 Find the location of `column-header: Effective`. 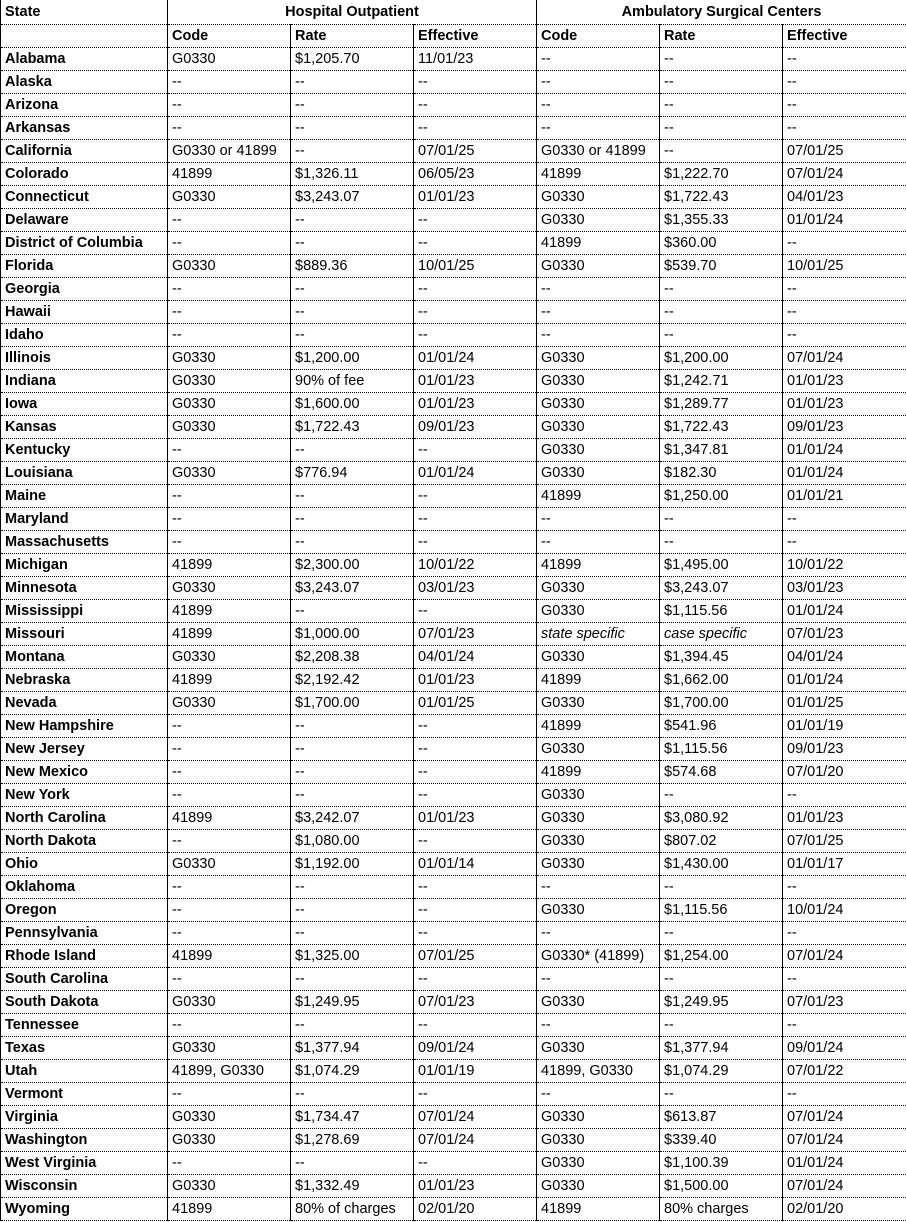

column-header: Effective is located at coordinates (475, 36).